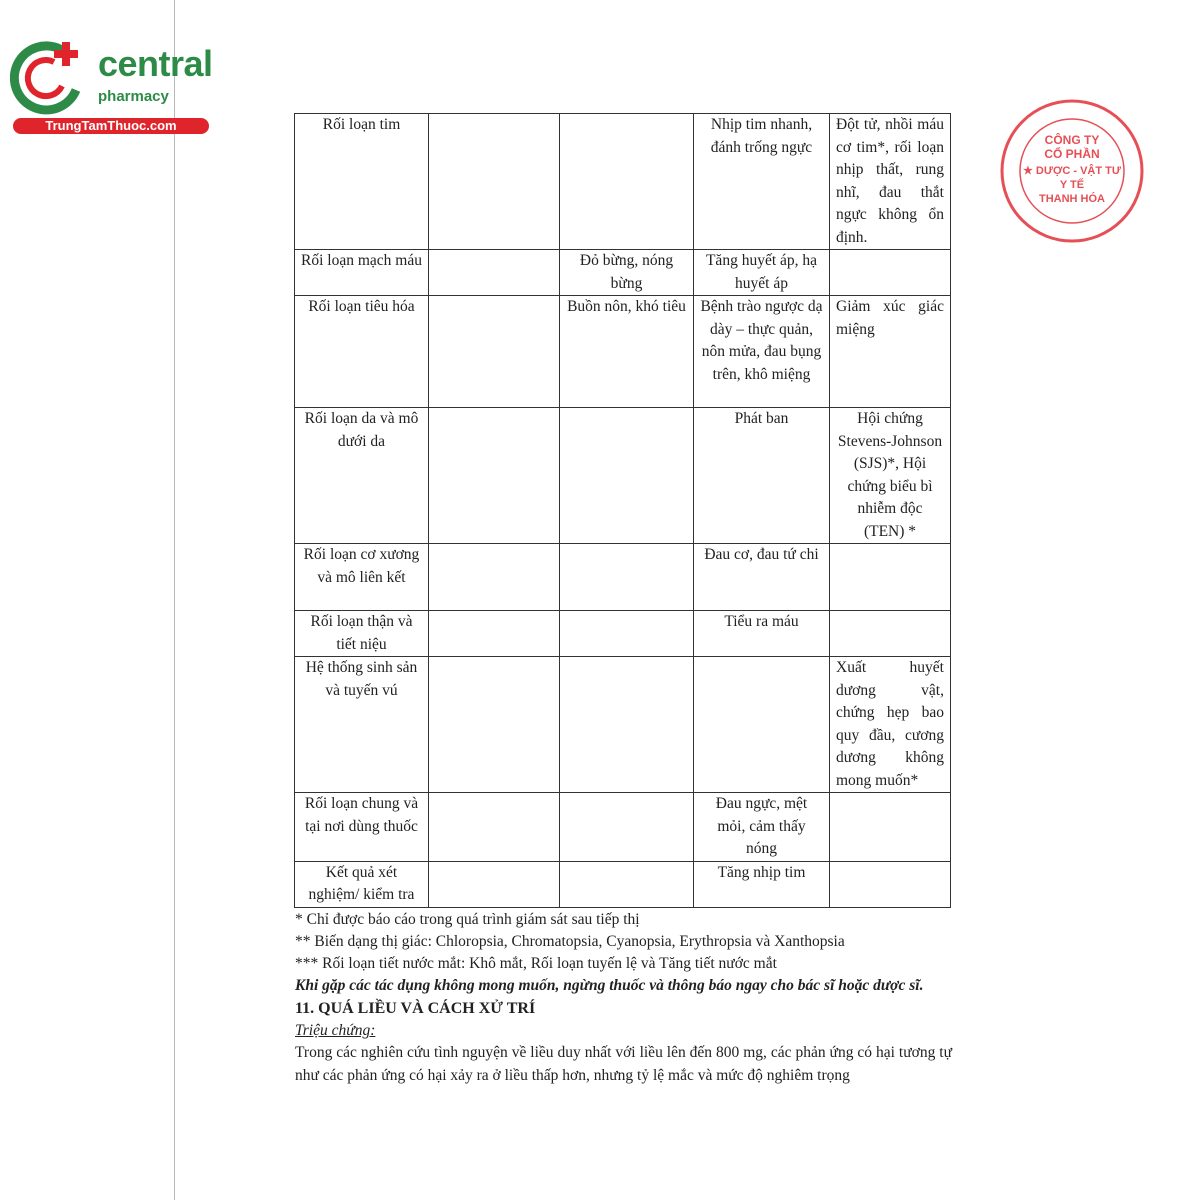 The width and height of the screenshot is (1200, 1200). What do you see at coordinates (361, 351) in the screenshot?
I see `row-label: Rối loạn tiêu hóa` at bounding box center [361, 351].